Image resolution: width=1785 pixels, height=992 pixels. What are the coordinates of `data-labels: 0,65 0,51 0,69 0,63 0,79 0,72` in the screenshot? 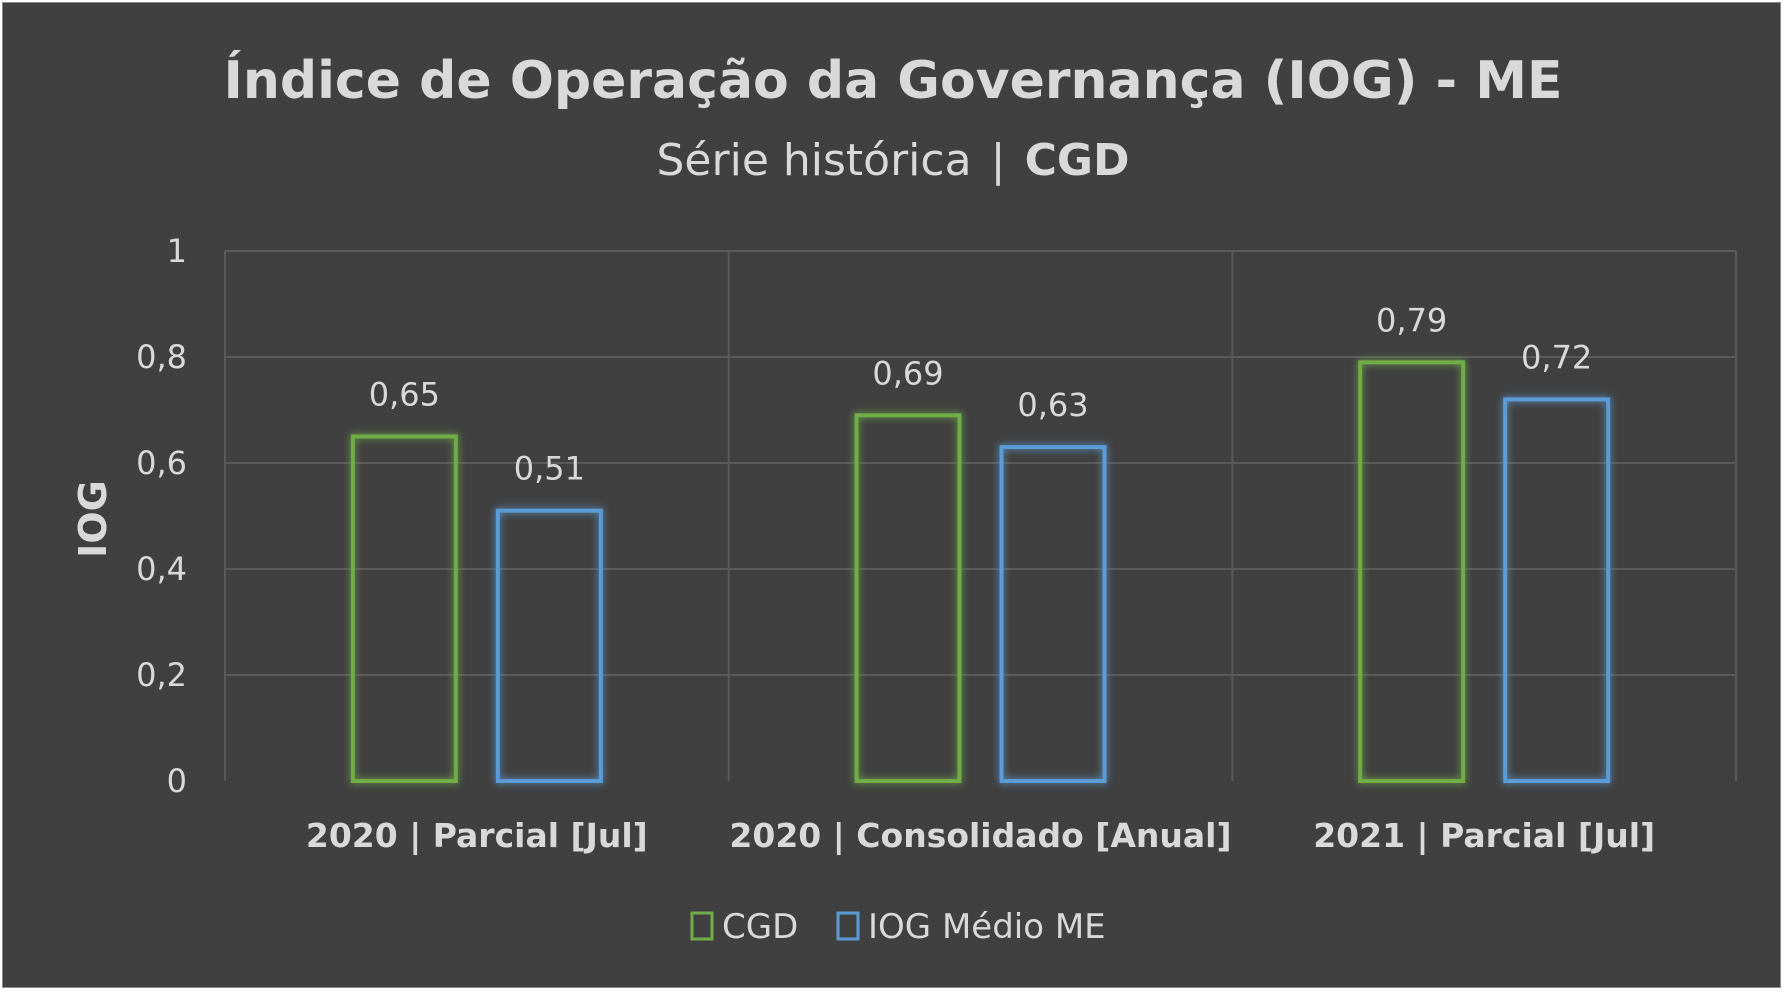 It's located at (981, 394).